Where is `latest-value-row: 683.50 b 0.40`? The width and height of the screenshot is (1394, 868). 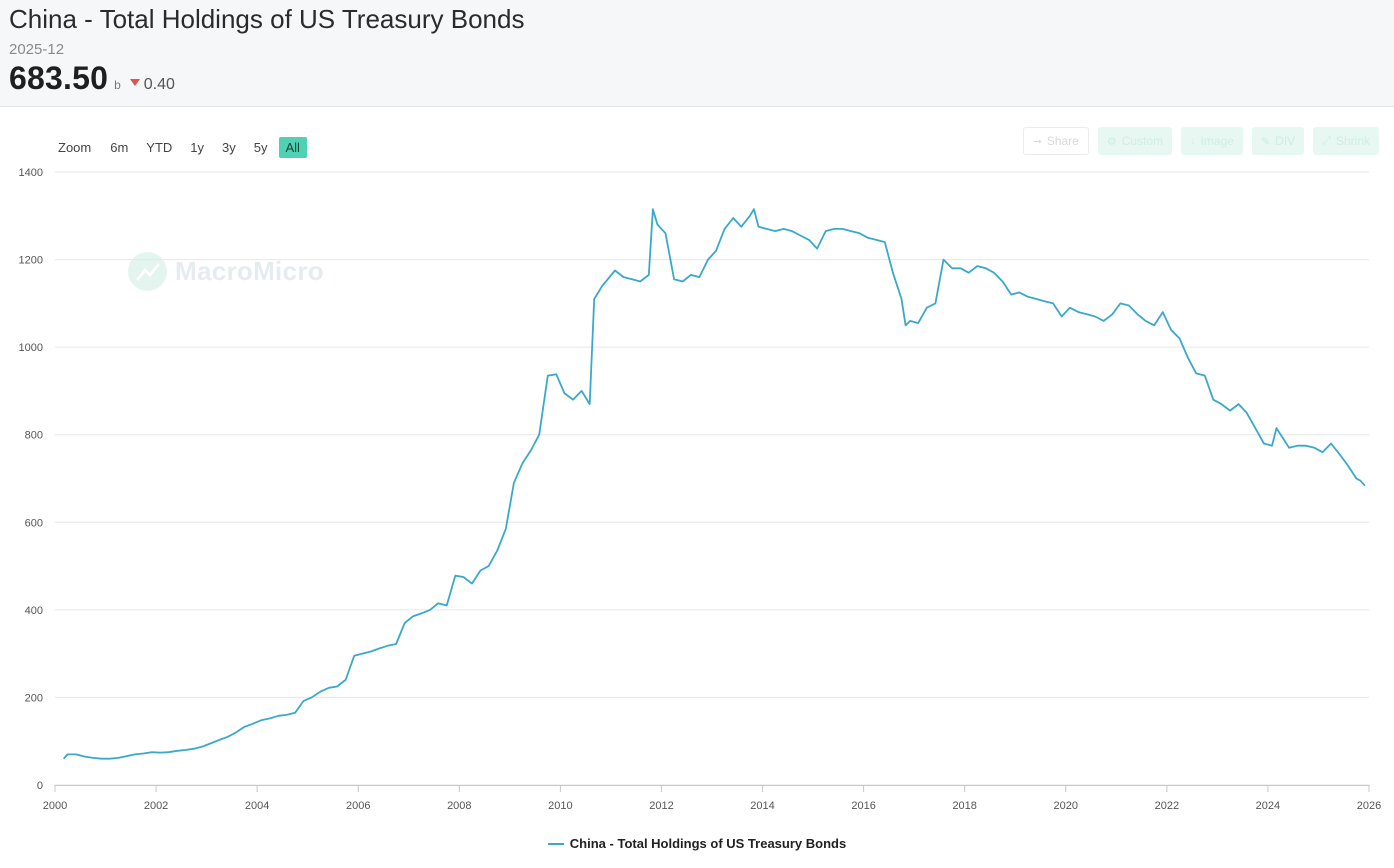 latest-value-row: 683.50 b 0.40 is located at coordinates (92, 78).